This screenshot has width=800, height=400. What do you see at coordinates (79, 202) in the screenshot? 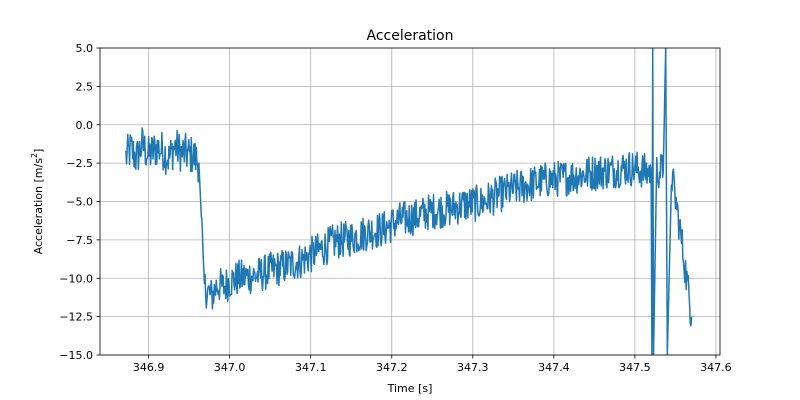
I see `y-tick-label: −5.0` at bounding box center [79, 202].